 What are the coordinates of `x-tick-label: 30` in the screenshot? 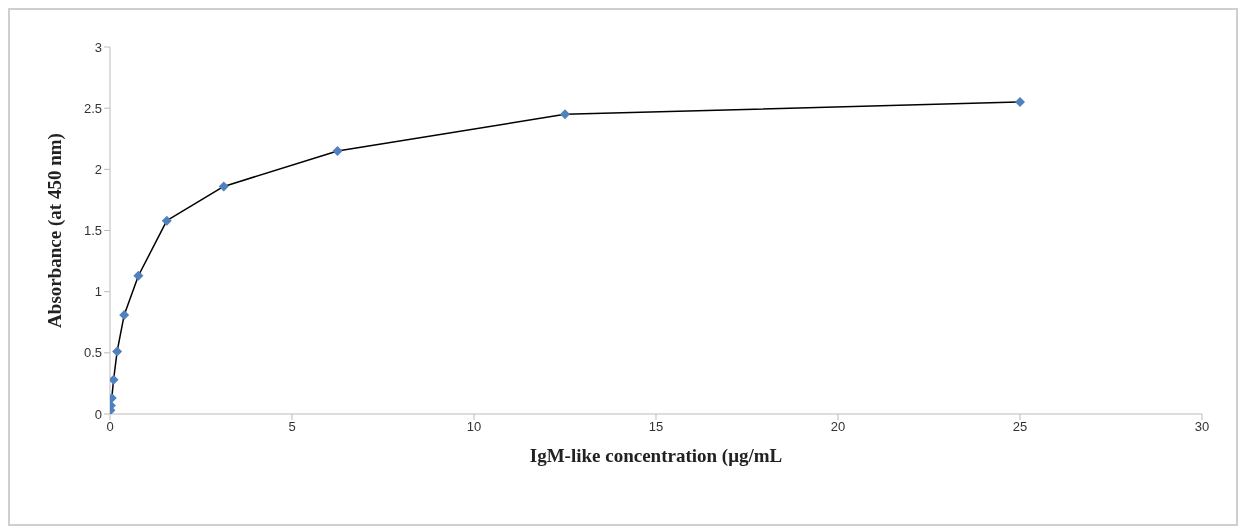 It's located at (1202, 427).